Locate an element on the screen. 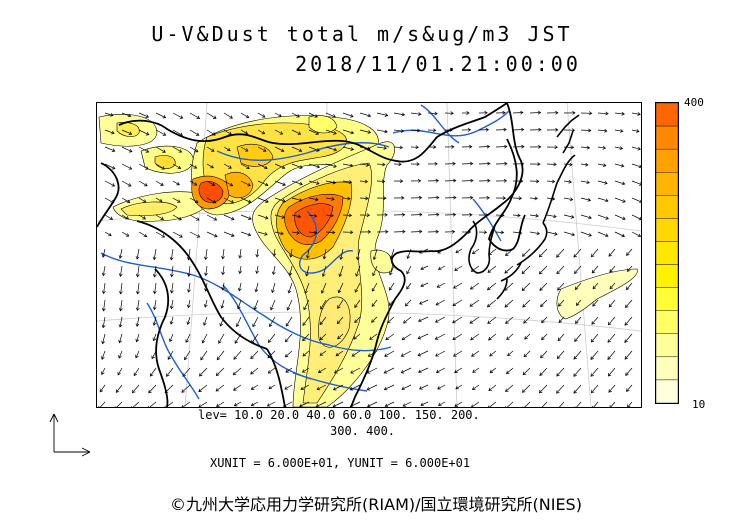 The image size is (752, 532). chart-title-datetime: 2018/11/01.21:00:00 is located at coordinates (438, 64).